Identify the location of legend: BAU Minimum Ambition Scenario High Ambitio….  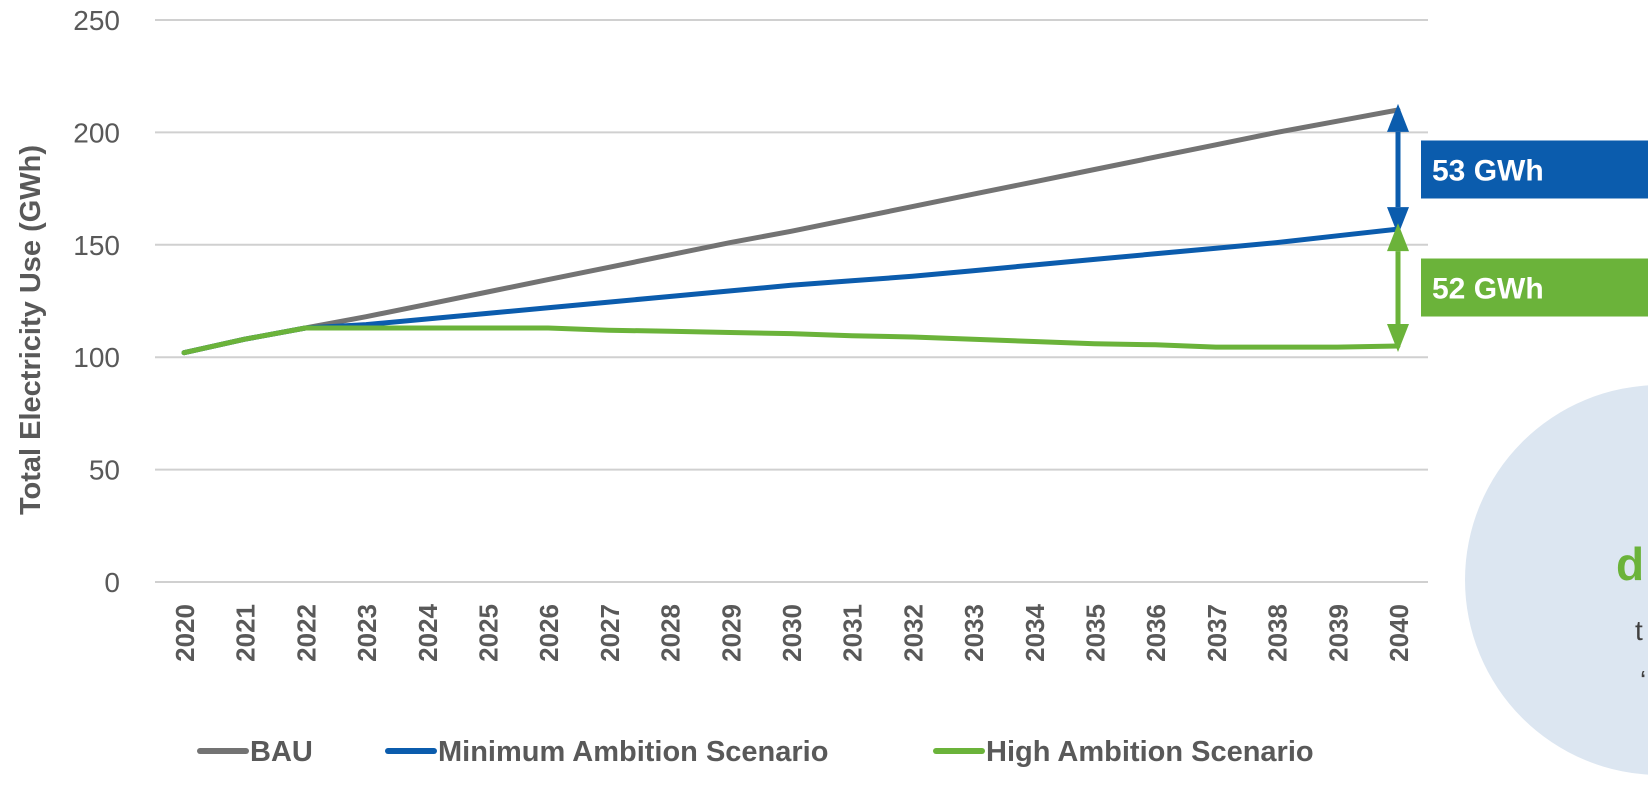
(755, 752).